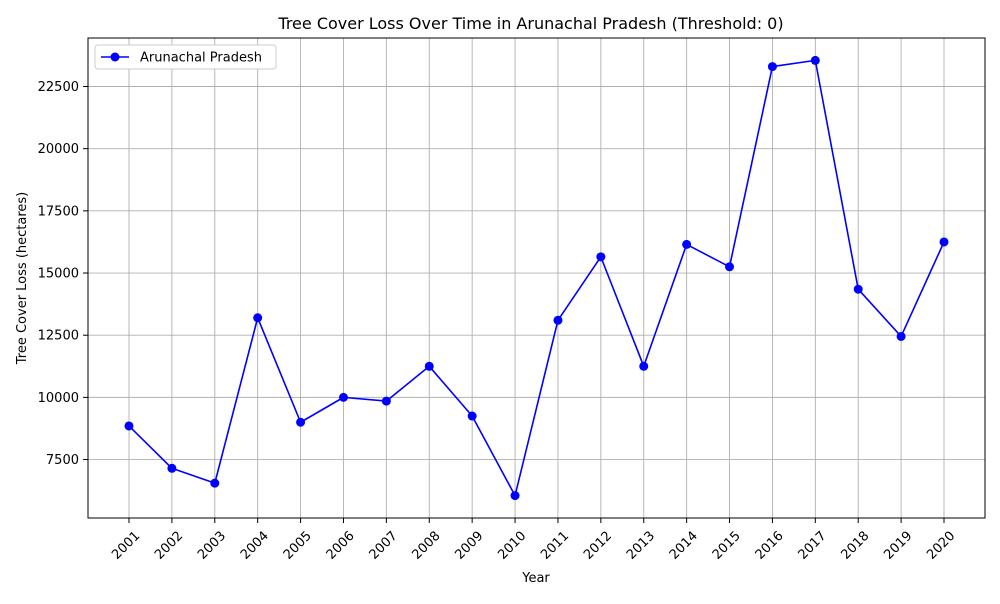 This screenshot has height=604, width=1000. Describe the element at coordinates (201, 58) in the screenshot. I see `legend-label: Arunachal Pradesh` at that location.